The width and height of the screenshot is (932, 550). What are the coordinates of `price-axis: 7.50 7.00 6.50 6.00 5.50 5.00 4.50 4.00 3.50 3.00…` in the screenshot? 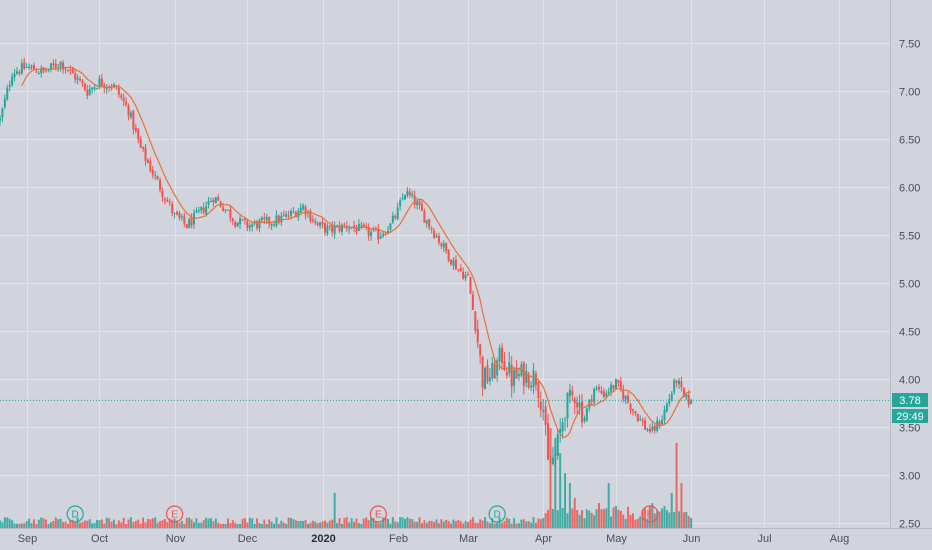 It's located at (909, 285).